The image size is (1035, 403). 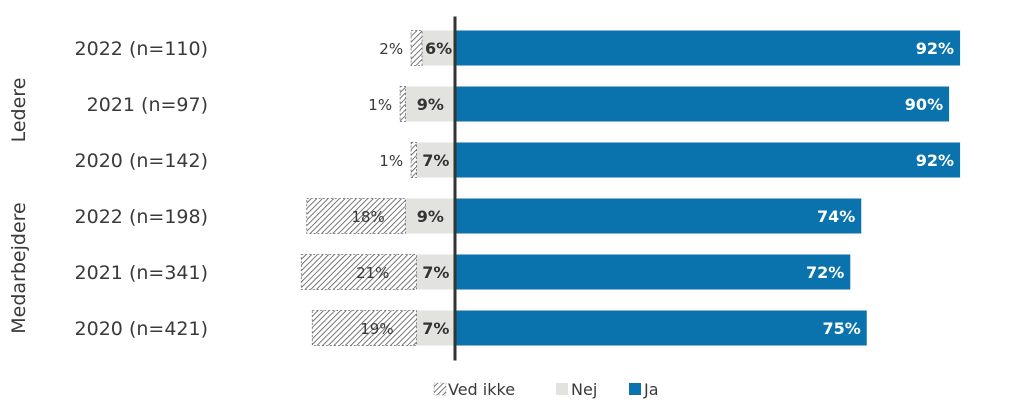 I want to click on category-label: 2020 (n=421), so click(x=141, y=329).